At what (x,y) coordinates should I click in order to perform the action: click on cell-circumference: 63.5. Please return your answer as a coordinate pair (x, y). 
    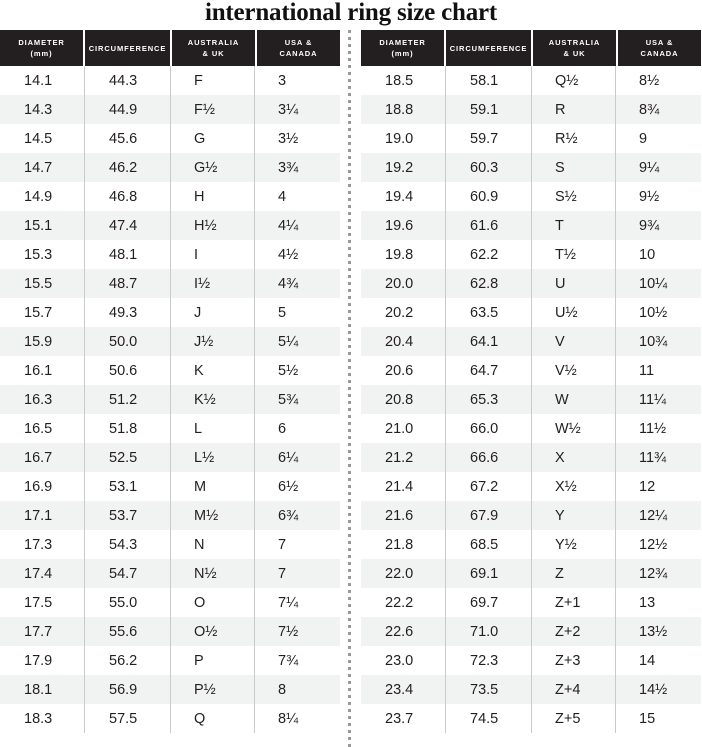
    Looking at the image, I should click on (488, 312).